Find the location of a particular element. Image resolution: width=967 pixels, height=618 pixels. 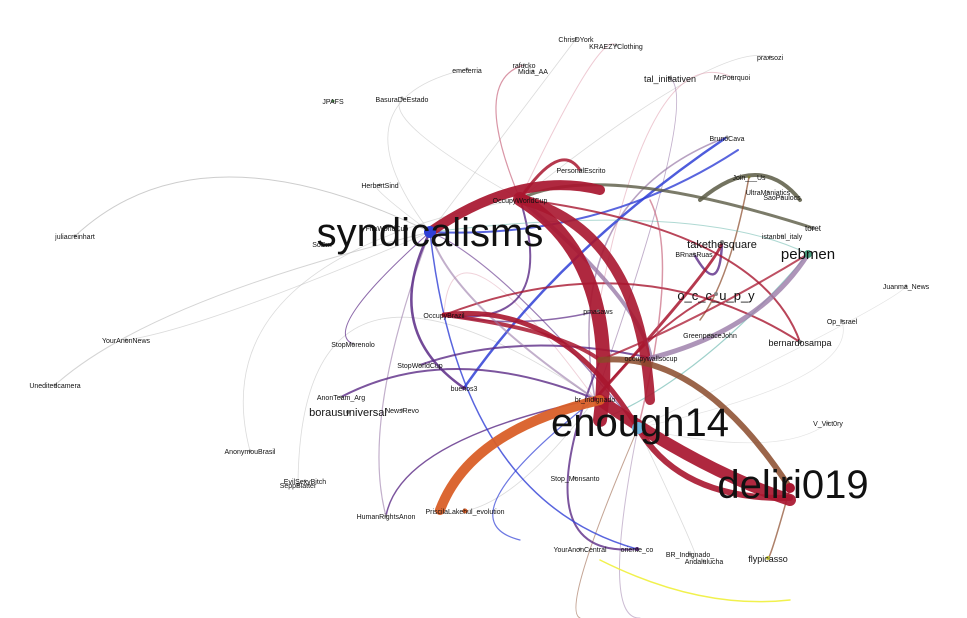

node-label-Andalulucha: Andalulucha is located at coordinates (704, 562).